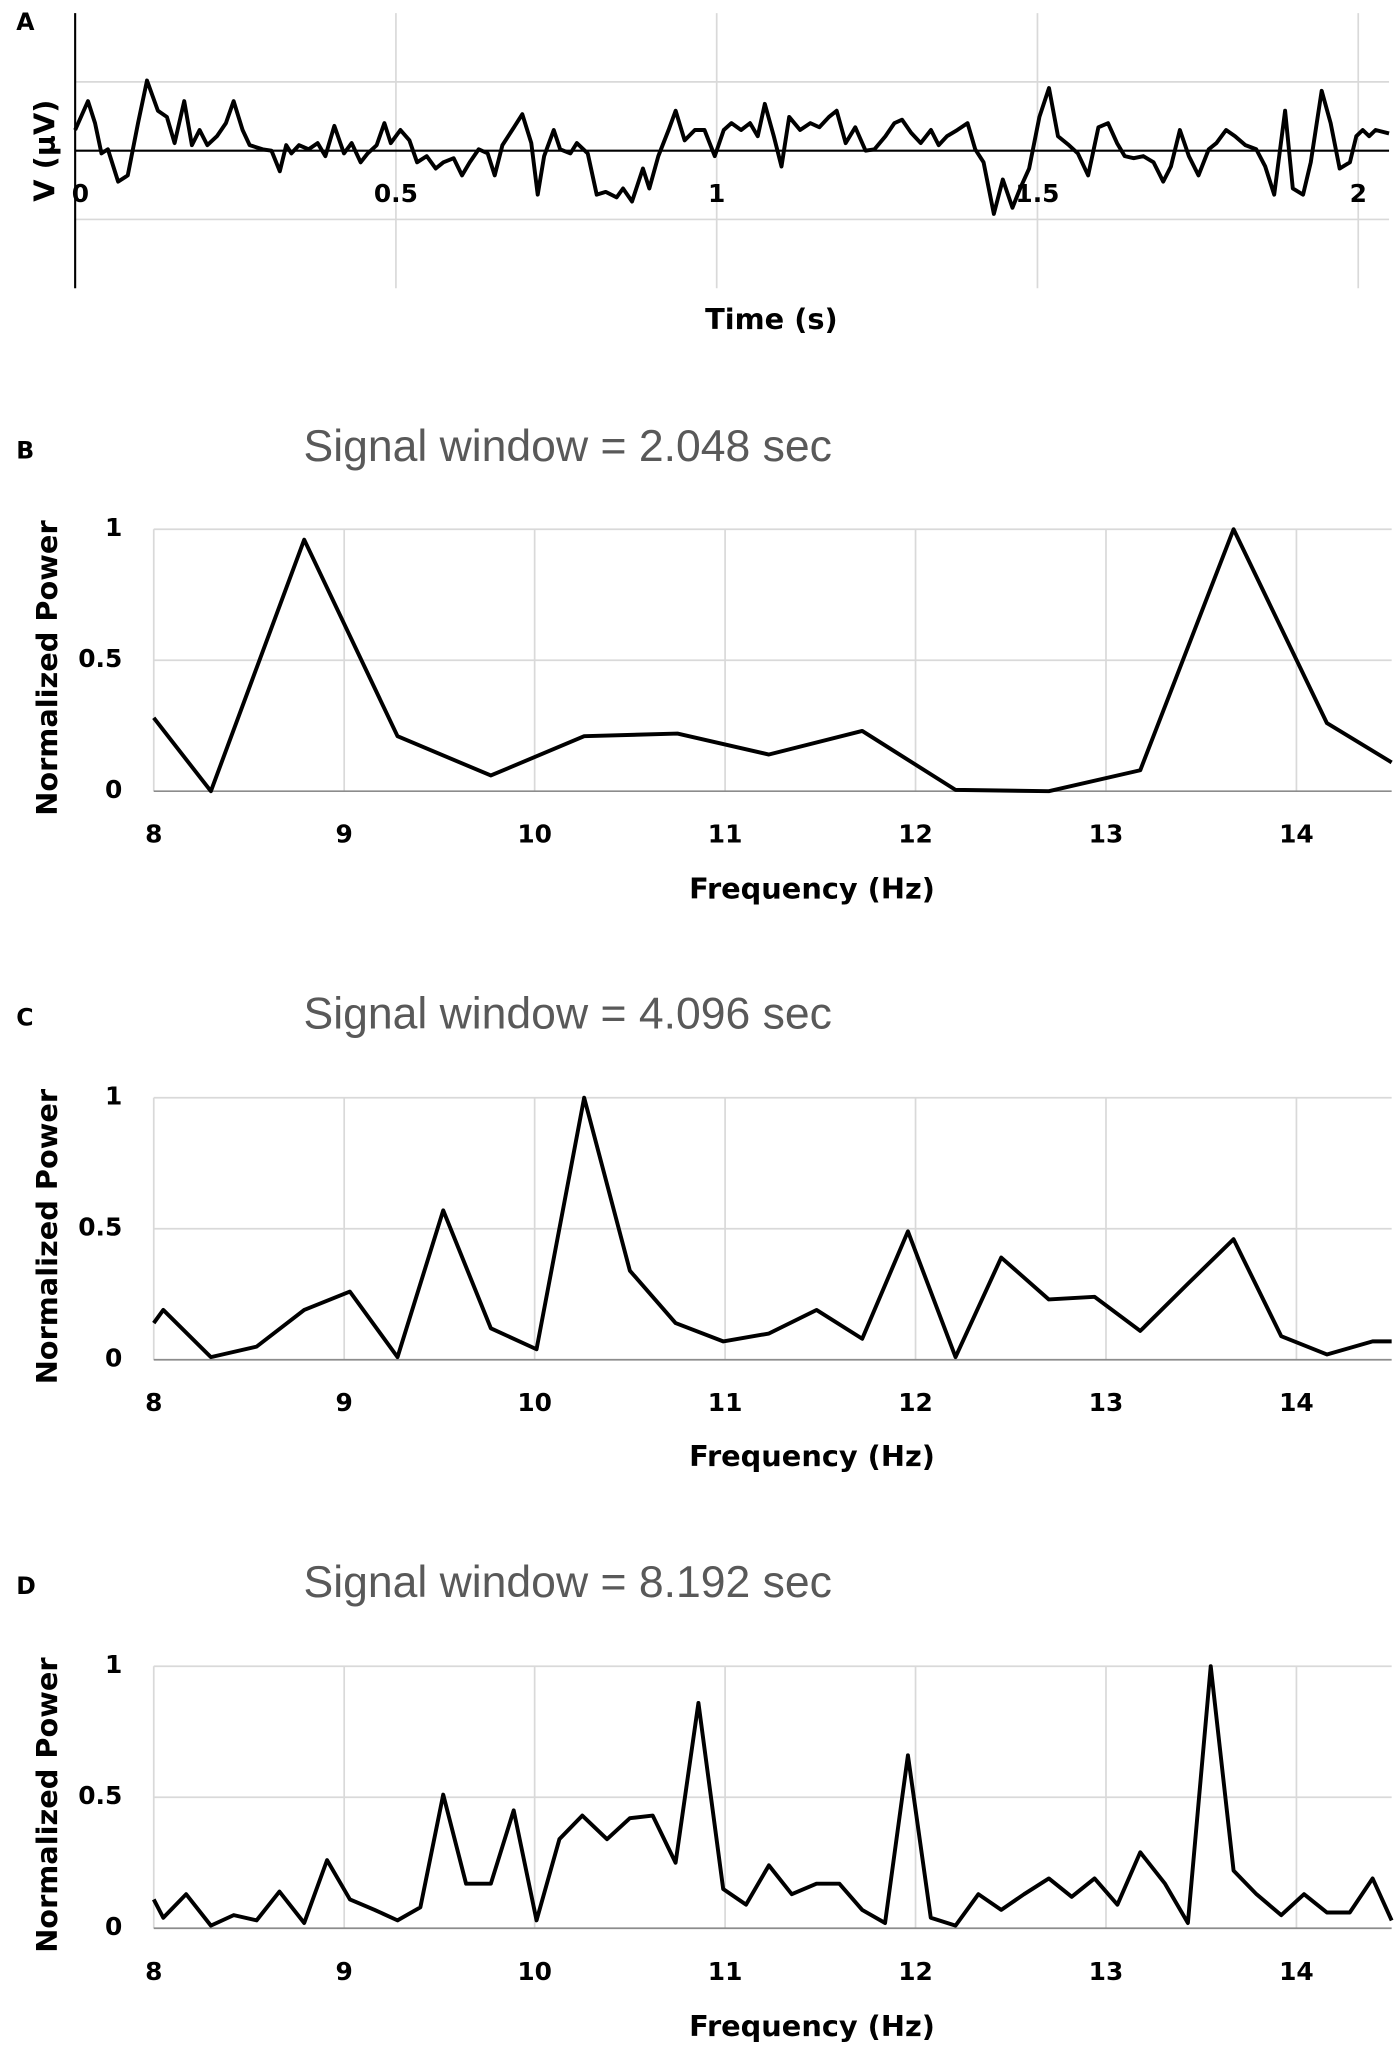 This screenshot has width=1400, height=2054. I want to click on panel-label: D, so click(26, 1586).